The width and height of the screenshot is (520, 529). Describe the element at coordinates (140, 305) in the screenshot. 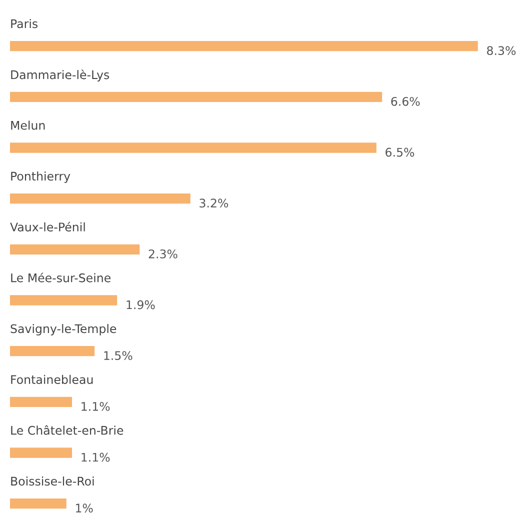

I see `data-label: 1.9%` at that location.